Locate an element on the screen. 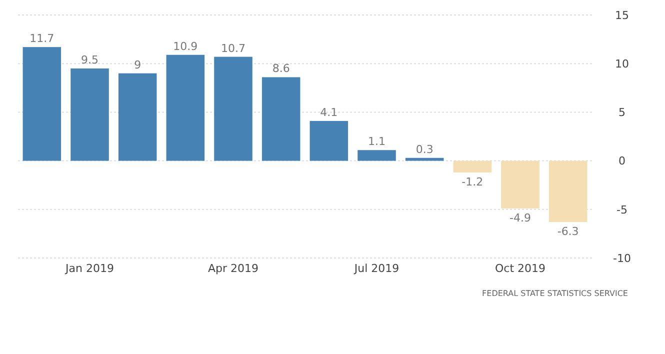 The image size is (665, 354). data-label: -4.9 is located at coordinates (520, 217).